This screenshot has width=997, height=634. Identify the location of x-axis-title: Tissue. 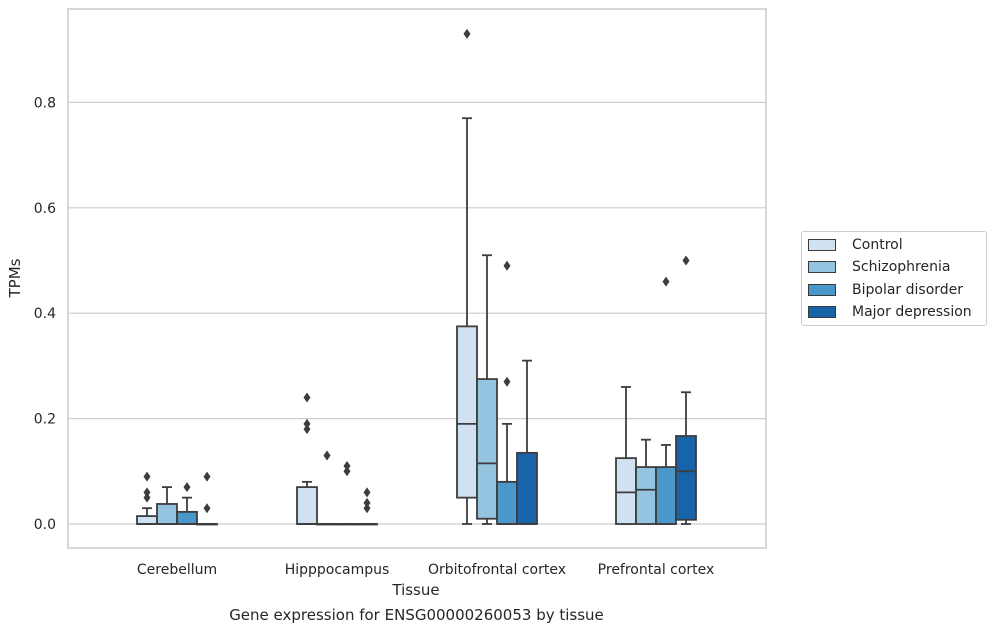
(415, 590).